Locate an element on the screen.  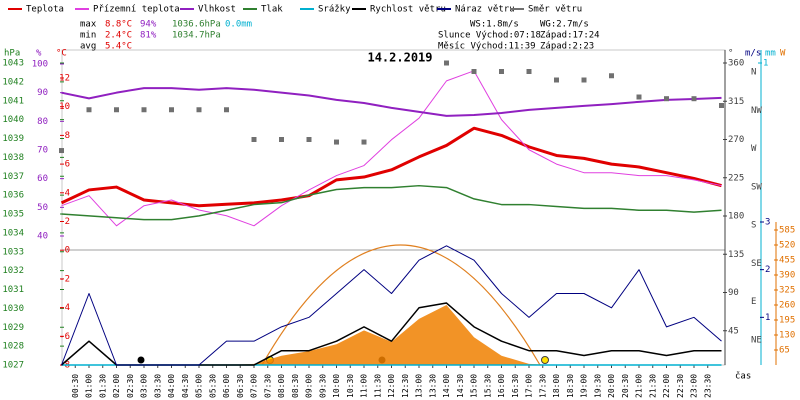
y-tick-label: 585 is located at coordinates (787, 231).